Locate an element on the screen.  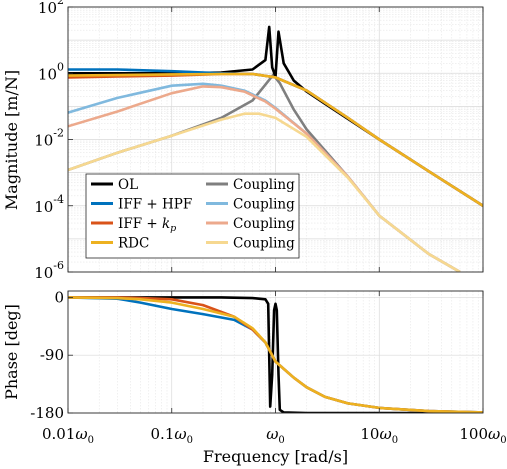
y-tick-label: 10⁰ is located at coordinates (51, 71).